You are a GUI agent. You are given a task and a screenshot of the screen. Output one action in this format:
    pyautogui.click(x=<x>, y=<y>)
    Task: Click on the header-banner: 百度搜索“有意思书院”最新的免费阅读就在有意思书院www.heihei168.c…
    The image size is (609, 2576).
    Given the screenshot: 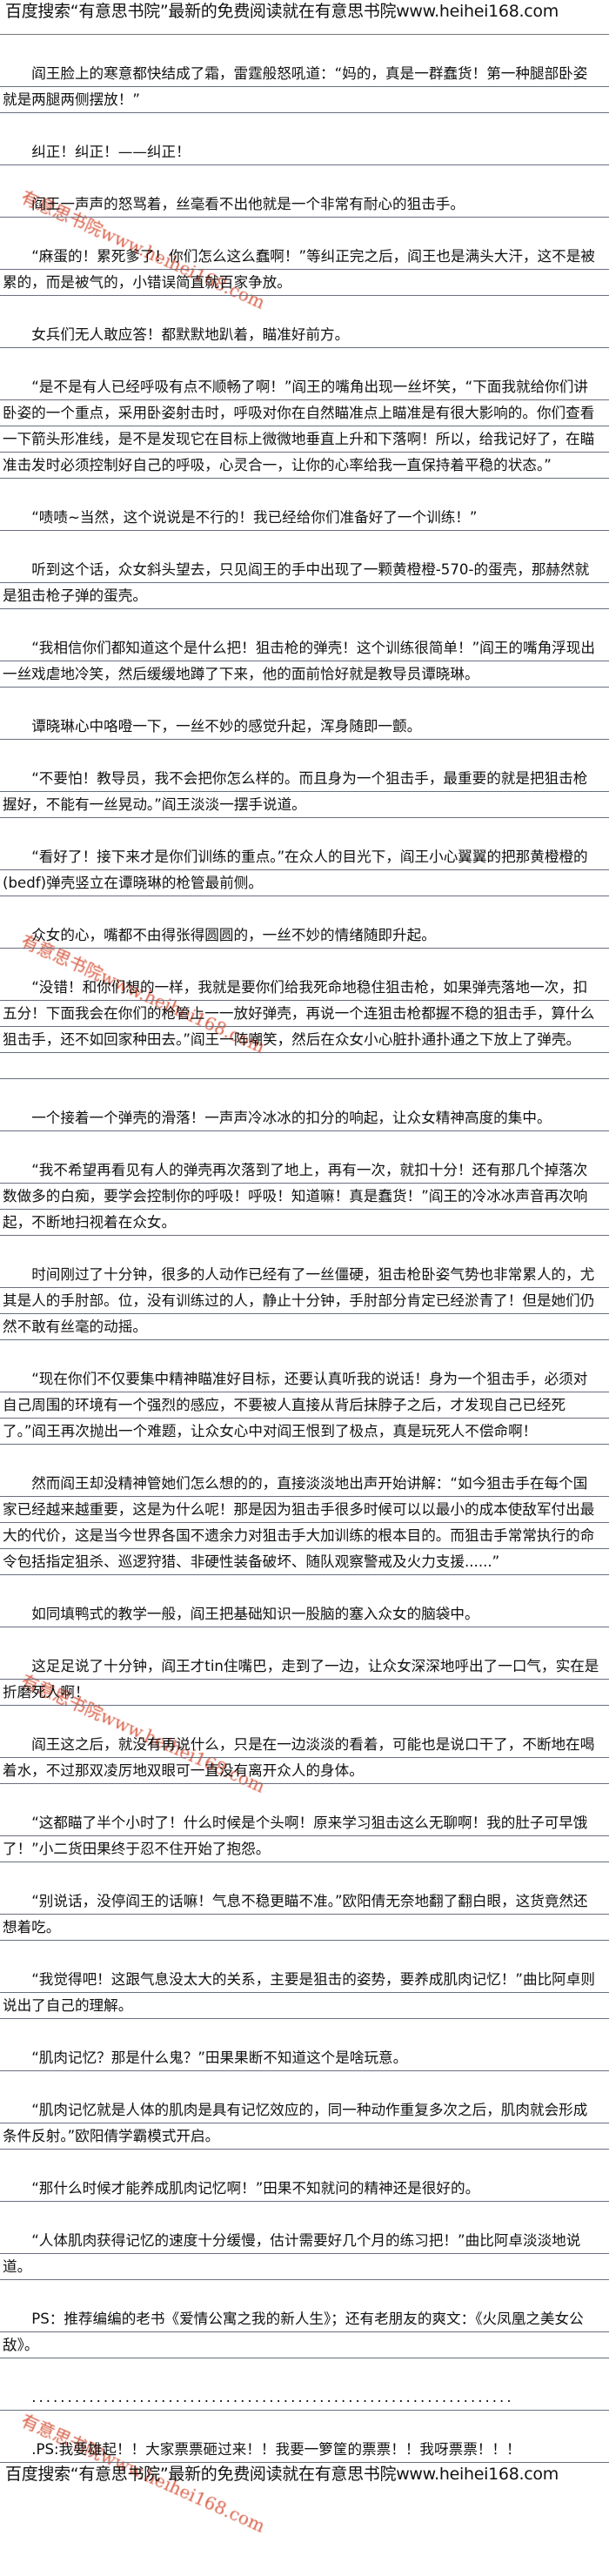 What is the action you would take?
    pyautogui.click(x=304, y=17)
    